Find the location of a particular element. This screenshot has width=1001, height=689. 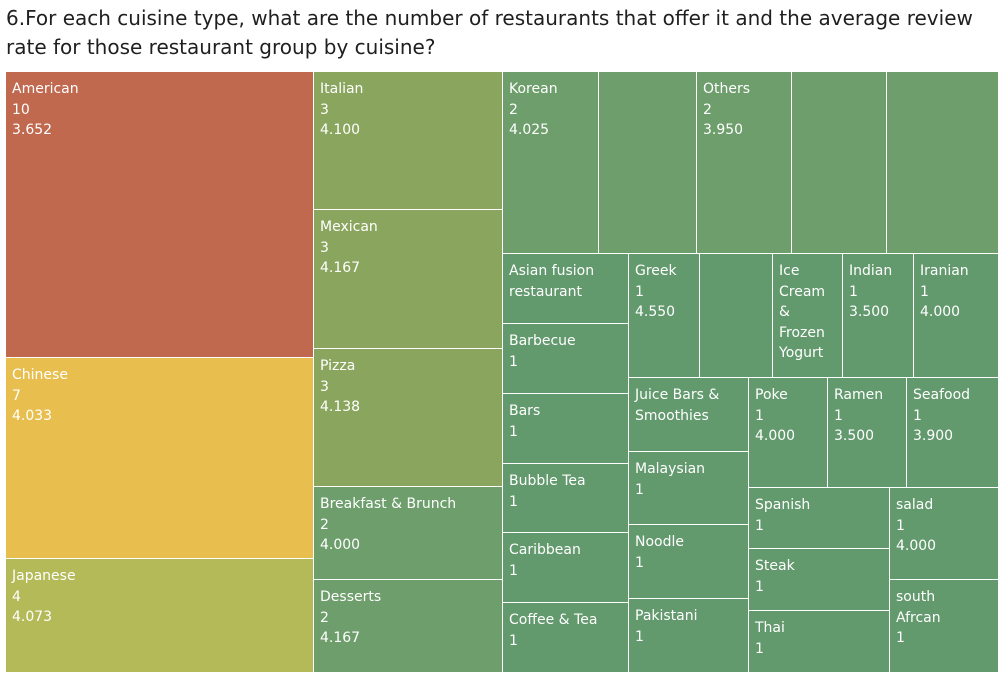

tile-greek: Greek 1 4.550 is located at coordinates (664, 316).